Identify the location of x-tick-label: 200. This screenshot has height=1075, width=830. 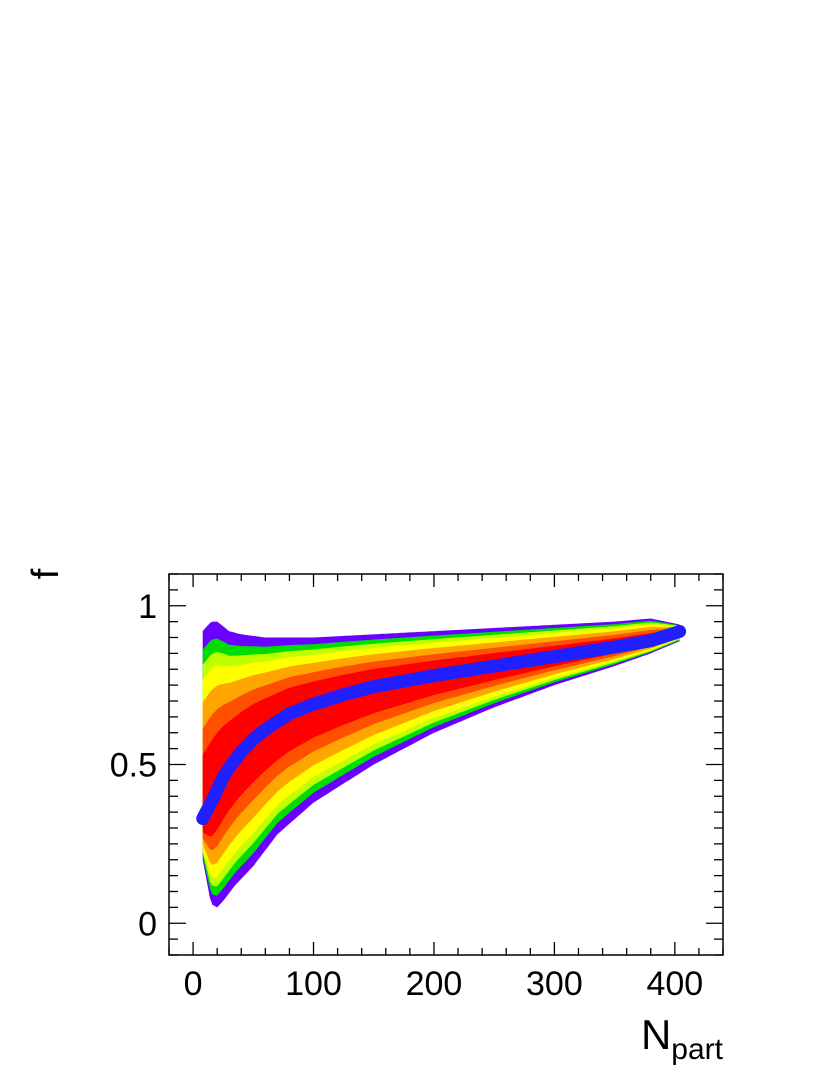
(434, 984).